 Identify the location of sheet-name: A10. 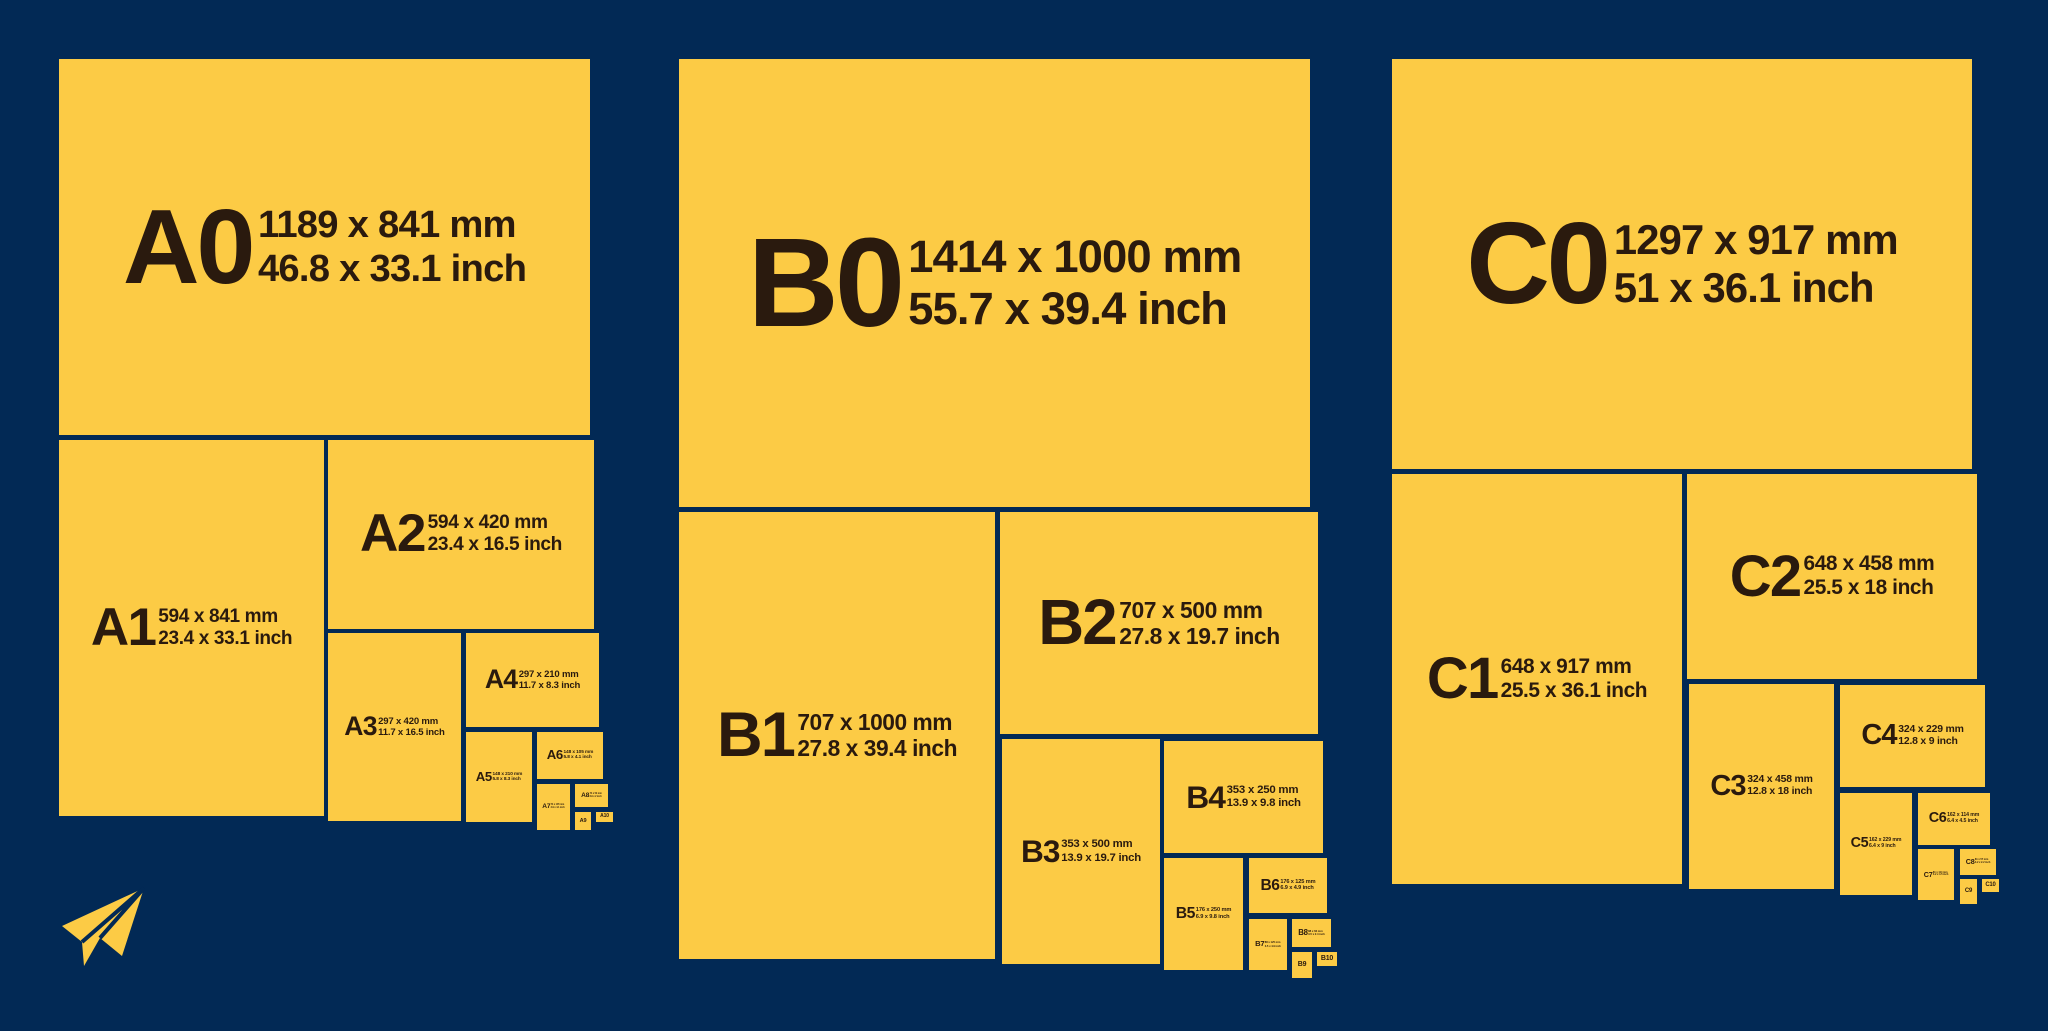
(604, 816).